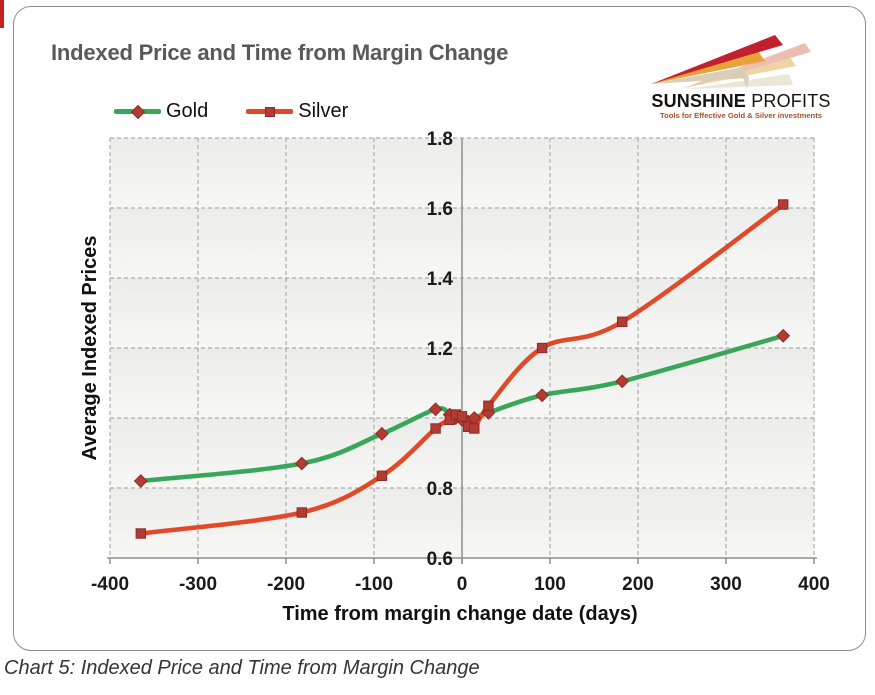 The width and height of the screenshot is (875, 695). What do you see at coordinates (297, 111) in the screenshot?
I see `legend-item-silver: Silver` at bounding box center [297, 111].